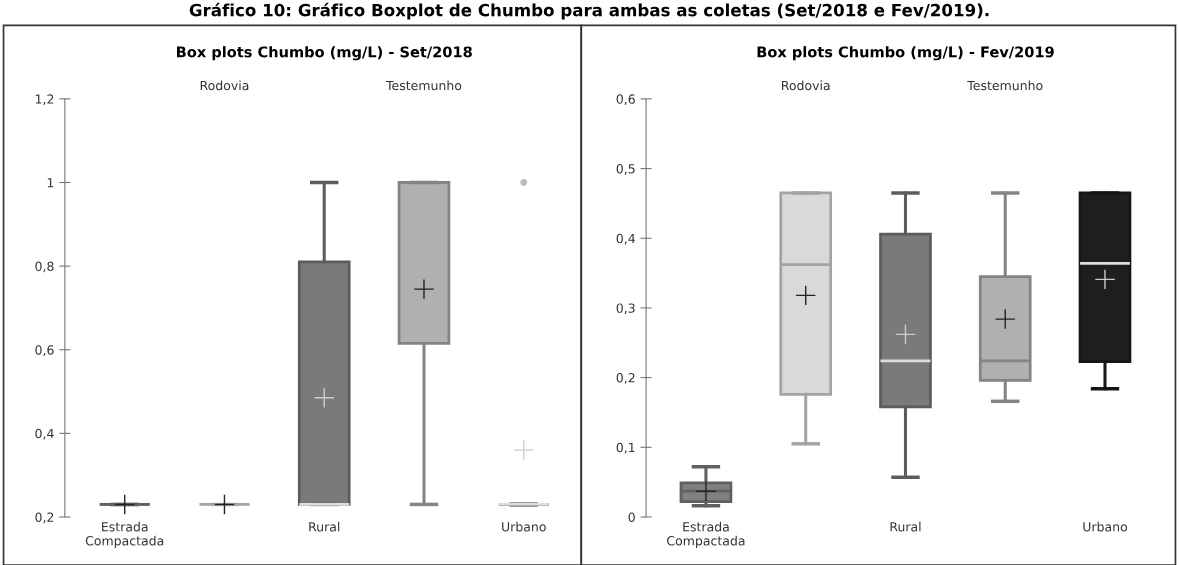  I want to click on y-tick-label: 0,8, so click(44, 267).